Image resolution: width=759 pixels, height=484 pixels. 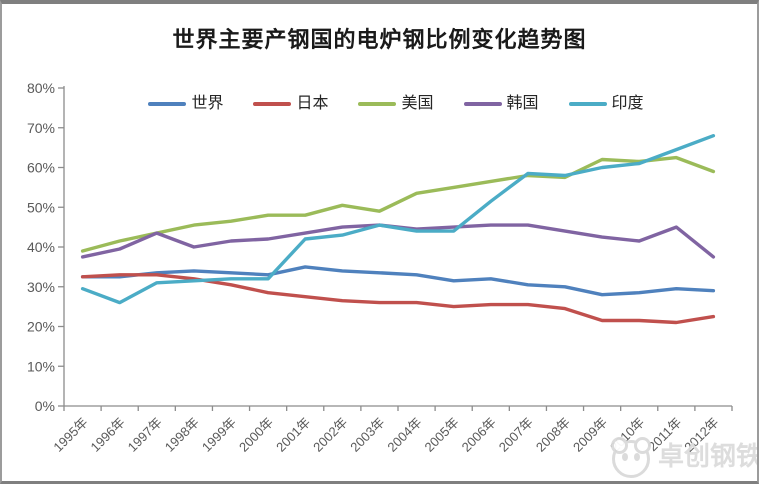 What do you see at coordinates (553, 435) in the screenshot?
I see `x-tick-label: 2008年` at bounding box center [553, 435].